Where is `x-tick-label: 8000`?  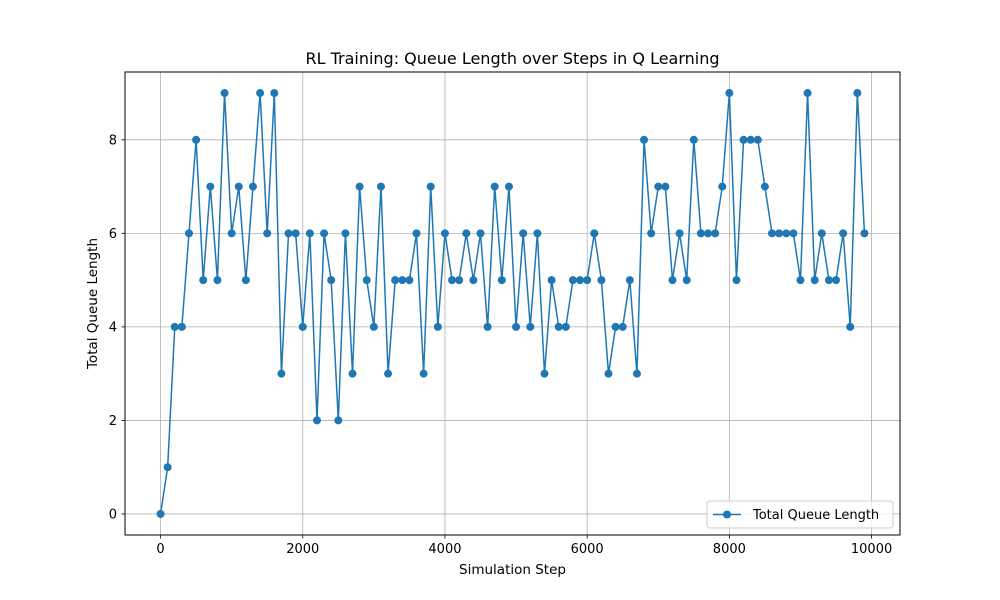
x-tick-label: 8000 is located at coordinates (729, 549).